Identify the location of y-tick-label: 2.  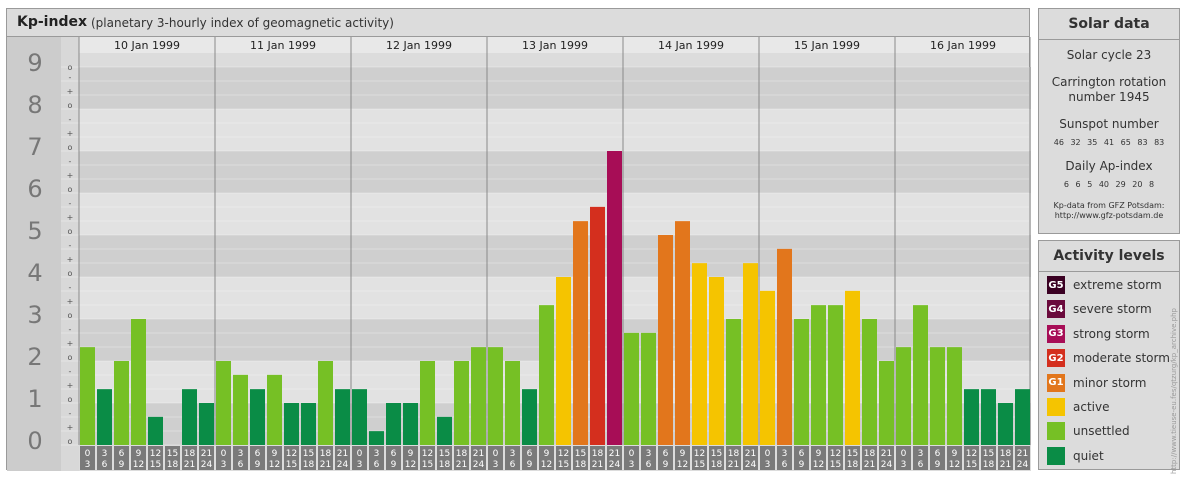
(34, 357).